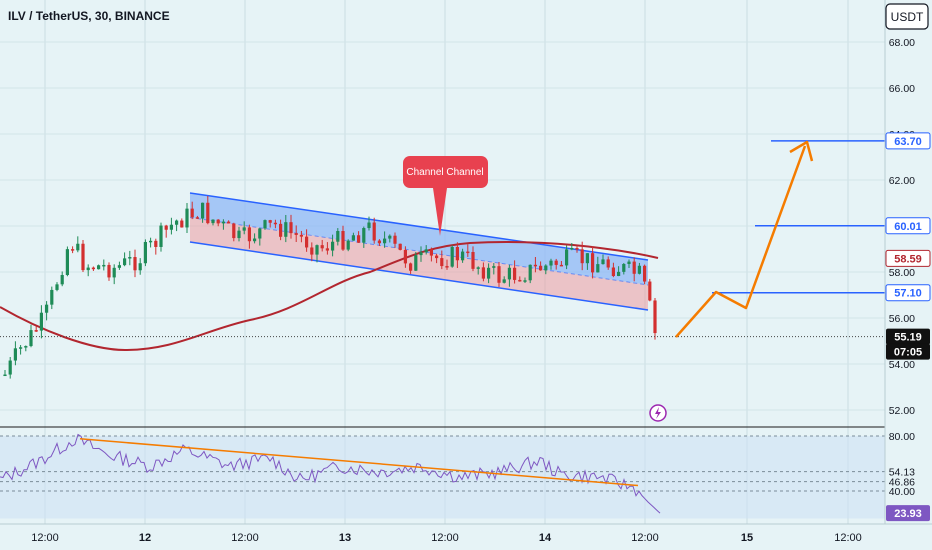 The height and width of the screenshot is (550, 932). What do you see at coordinates (902, 473) in the screenshot?
I see `rsi-tick-label: 54.13` at bounding box center [902, 473].